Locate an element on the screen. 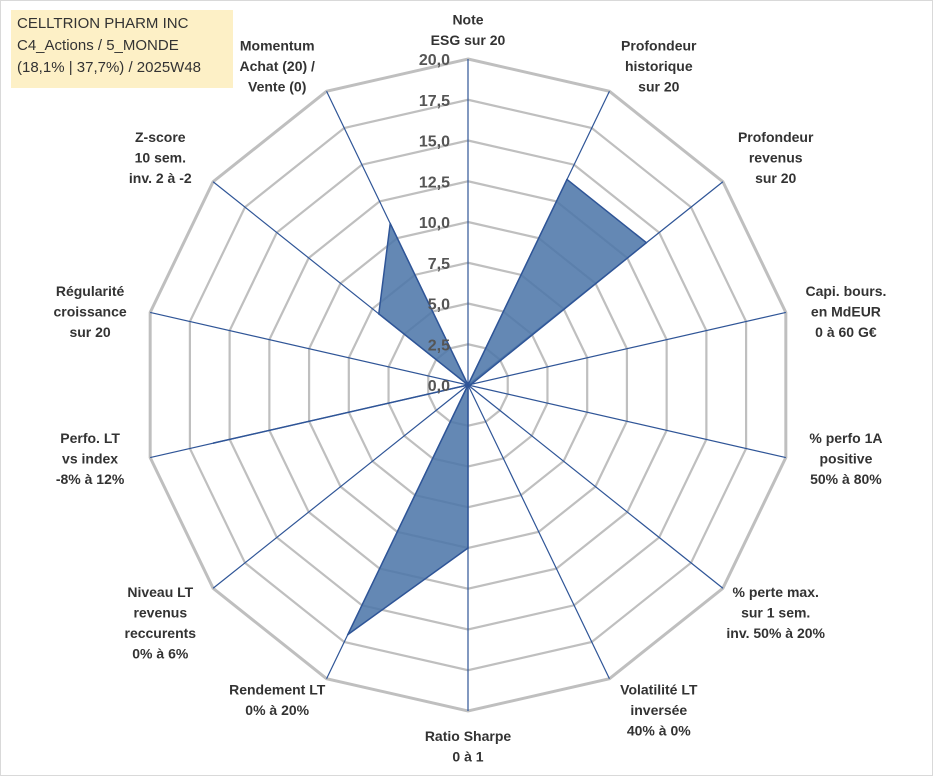 The width and height of the screenshot is (933, 776). axis-label-line: Perfo. LT is located at coordinates (90, 438).